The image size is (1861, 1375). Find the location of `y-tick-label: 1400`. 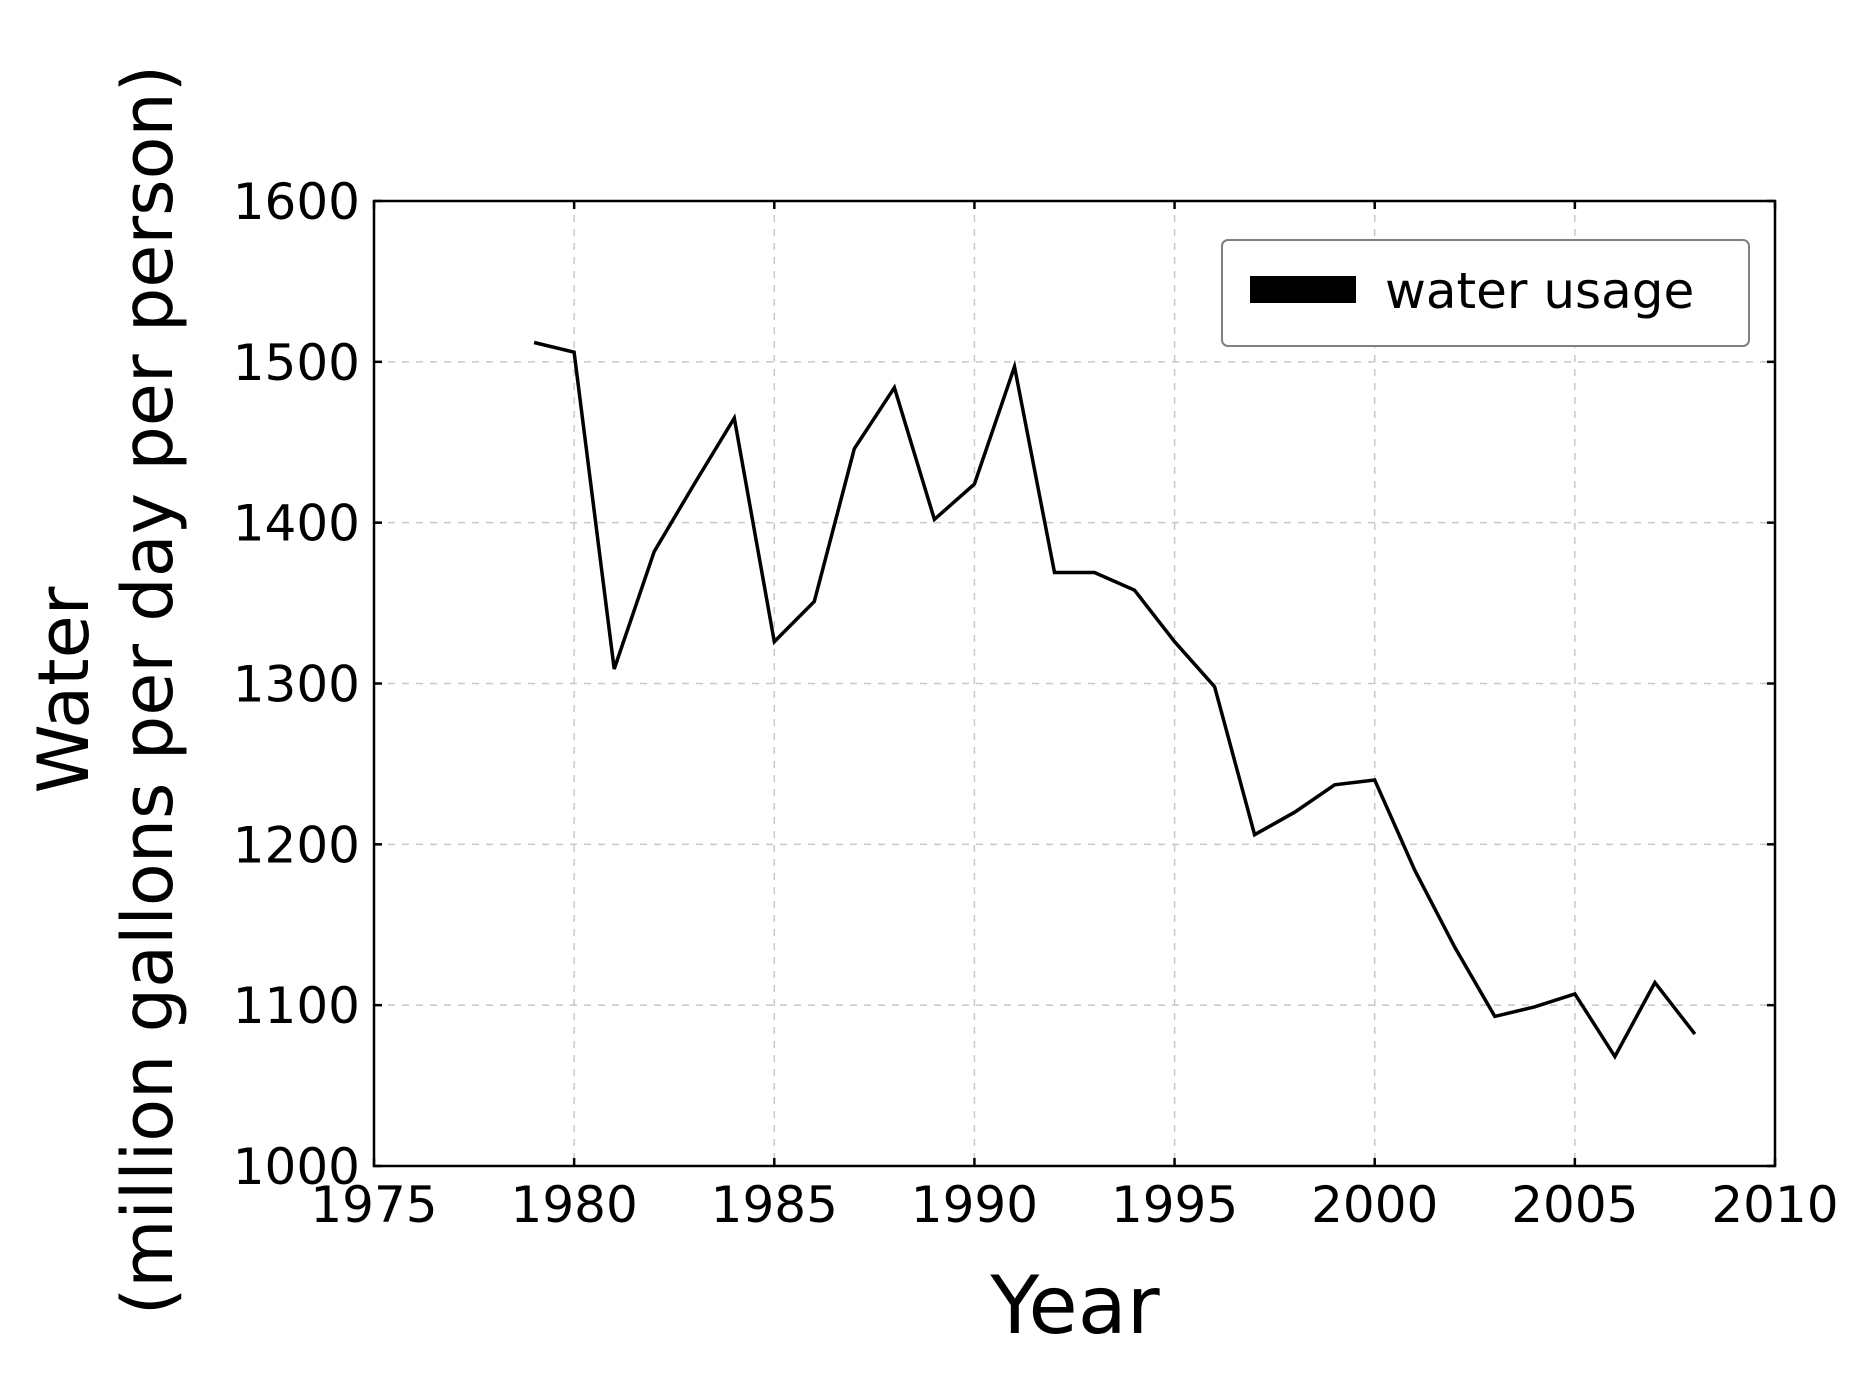

y-tick-label: 1400 is located at coordinates (296, 524).